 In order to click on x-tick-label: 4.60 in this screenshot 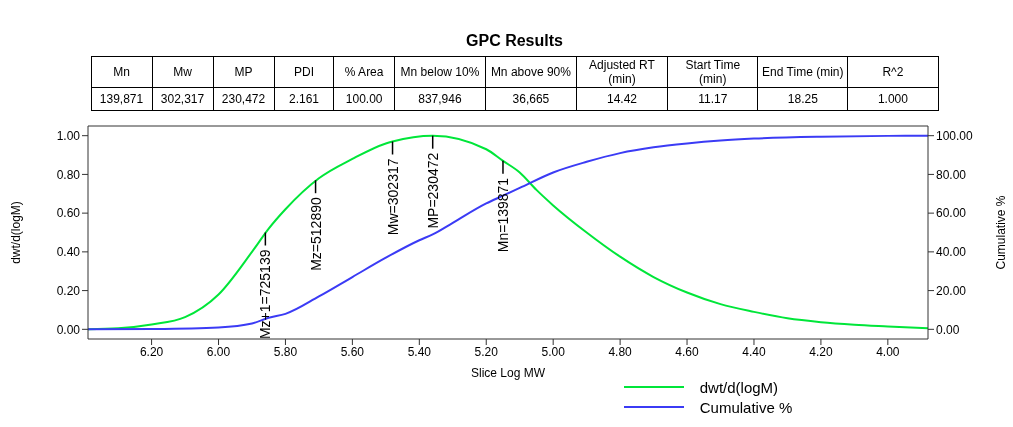, I will do `click(687, 351)`.